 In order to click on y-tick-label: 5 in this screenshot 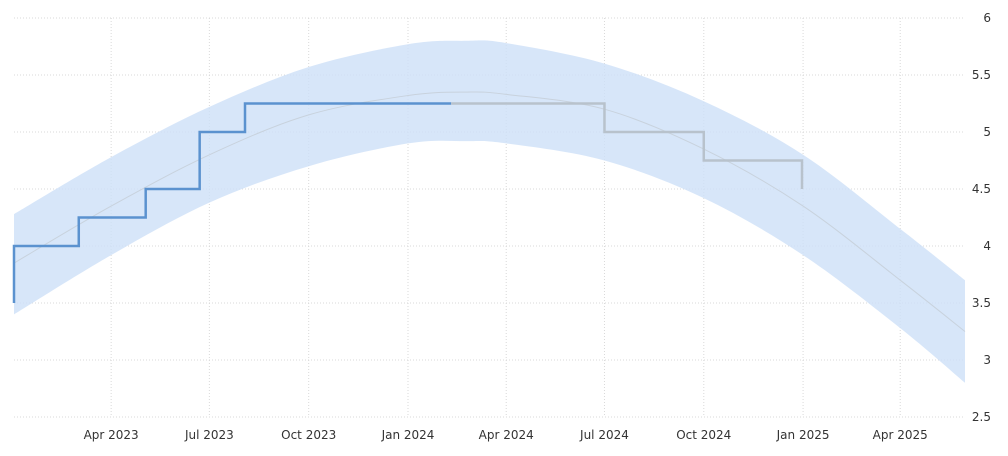, I will do `click(987, 132)`.